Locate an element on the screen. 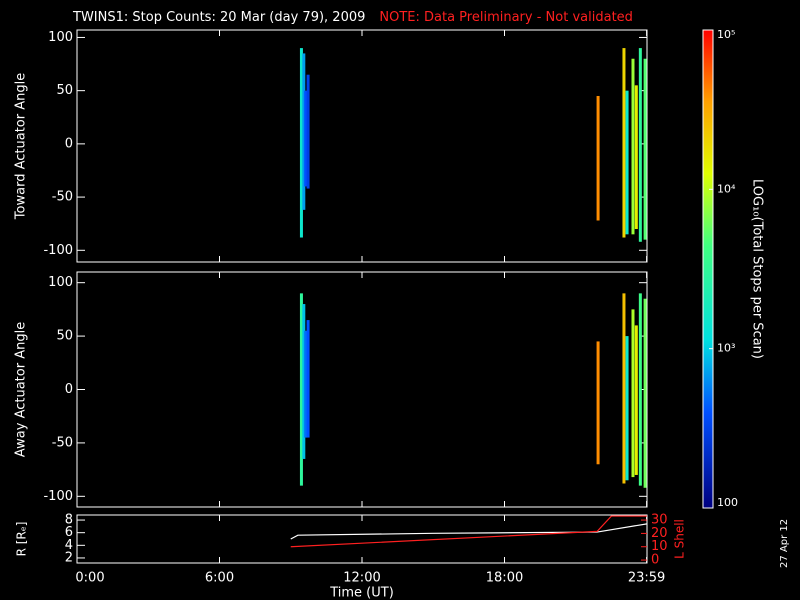  x-tick-label: 0:00 is located at coordinates (89, 578).